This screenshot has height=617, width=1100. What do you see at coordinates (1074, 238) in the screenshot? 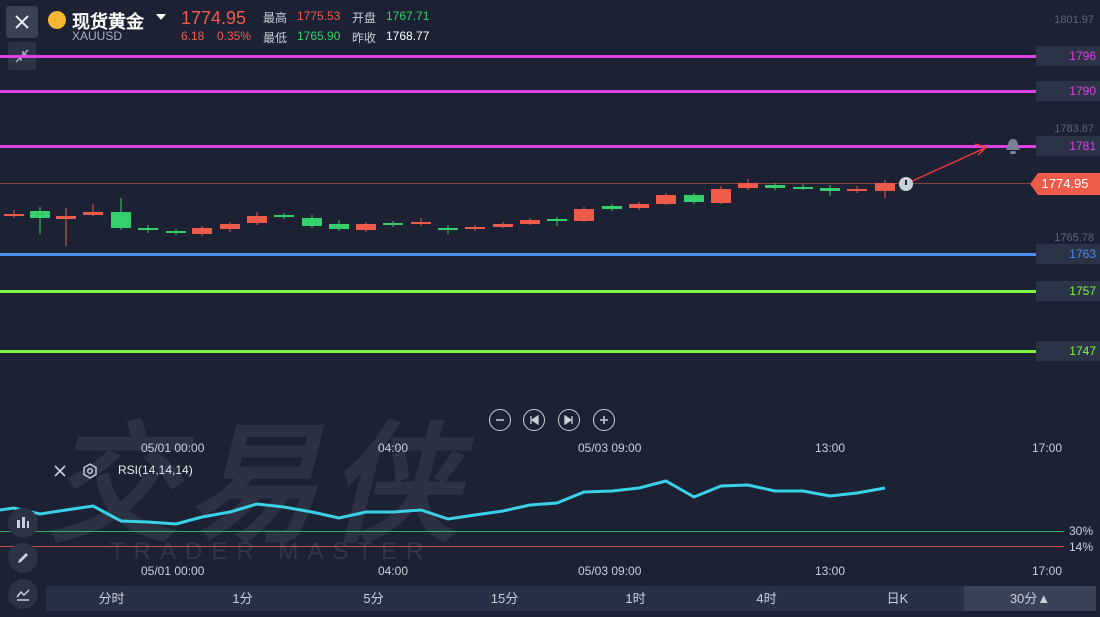
I see `axis-price-low: 1765.78` at bounding box center [1074, 238].